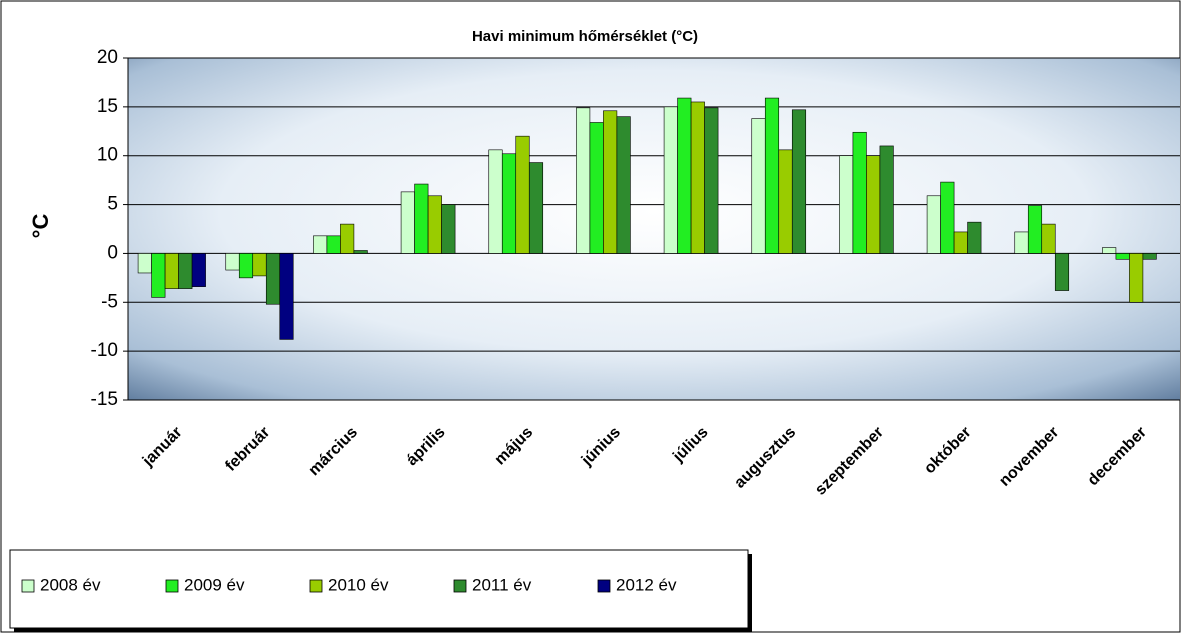 The height and width of the screenshot is (633, 1182). Describe the element at coordinates (107, 57) in the screenshot. I see `y-tick-label: 20` at that location.